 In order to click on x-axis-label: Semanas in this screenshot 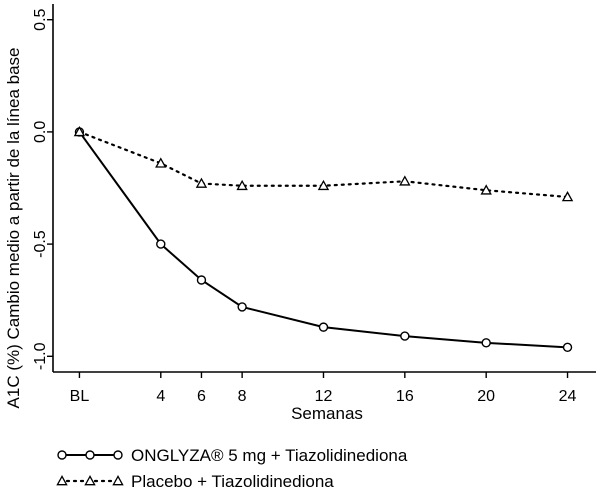, I will do `click(327, 413)`.